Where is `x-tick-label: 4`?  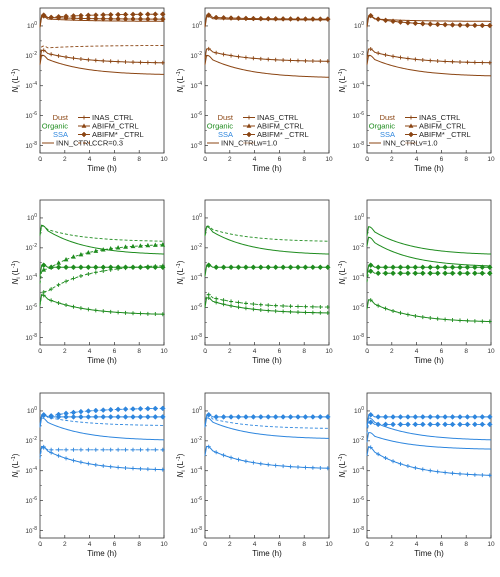 x-tick-label: 4 is located at coordinates (90, 544).